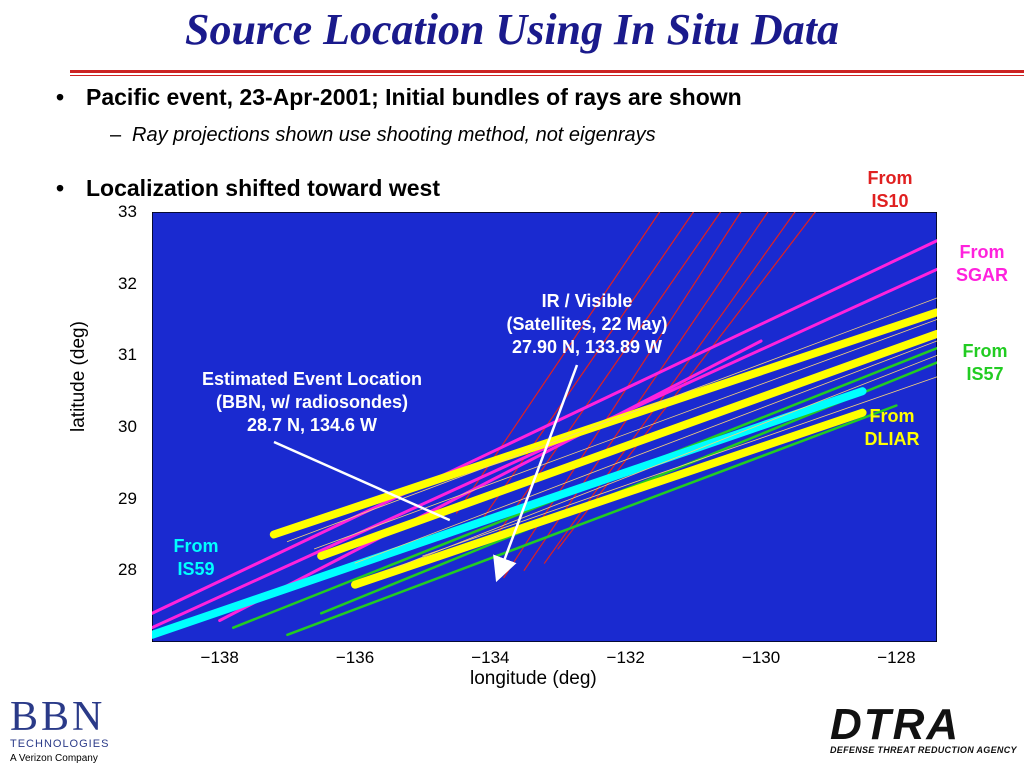 The width and height of the screenshot is (1024, 768). I want to click on label-sgar-line2: SGAR, so click(981, 275).